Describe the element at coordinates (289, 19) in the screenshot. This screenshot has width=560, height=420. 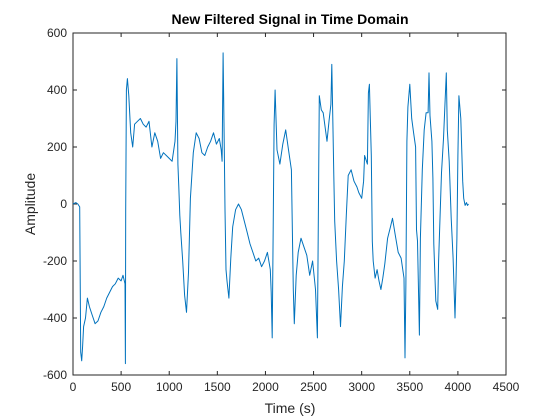
I see `chart-title: New Filtered Signal in Time Domain` at that location.